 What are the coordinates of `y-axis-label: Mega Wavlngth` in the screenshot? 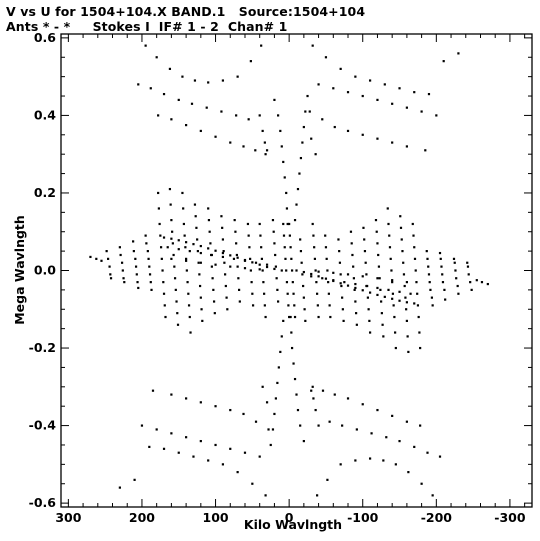 It's located at (19, 270).